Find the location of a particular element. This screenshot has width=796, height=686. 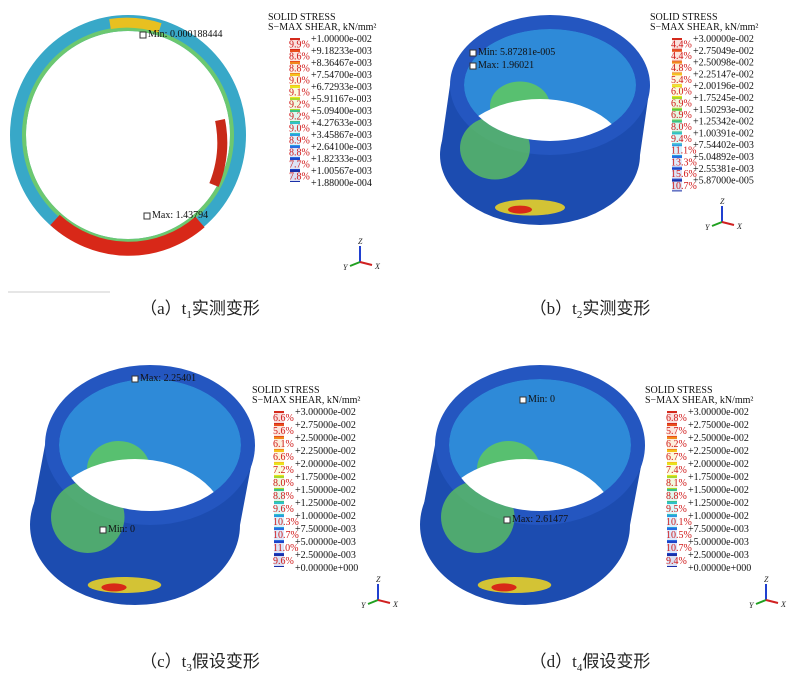

legend-value: +7.54402e-003 is located at coordinates (723, 145).